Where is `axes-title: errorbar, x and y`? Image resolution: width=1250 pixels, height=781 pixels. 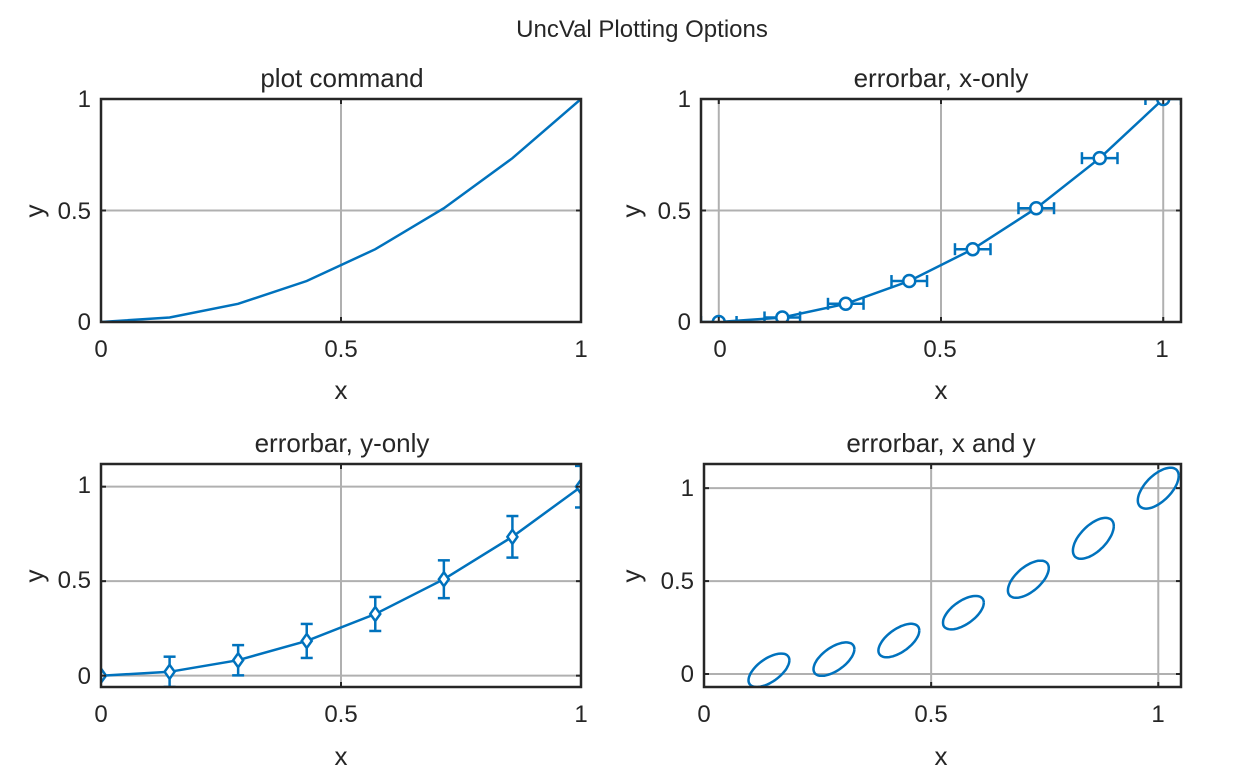
axes-title: errorbar, x and y is located at coordinates (940, 443).